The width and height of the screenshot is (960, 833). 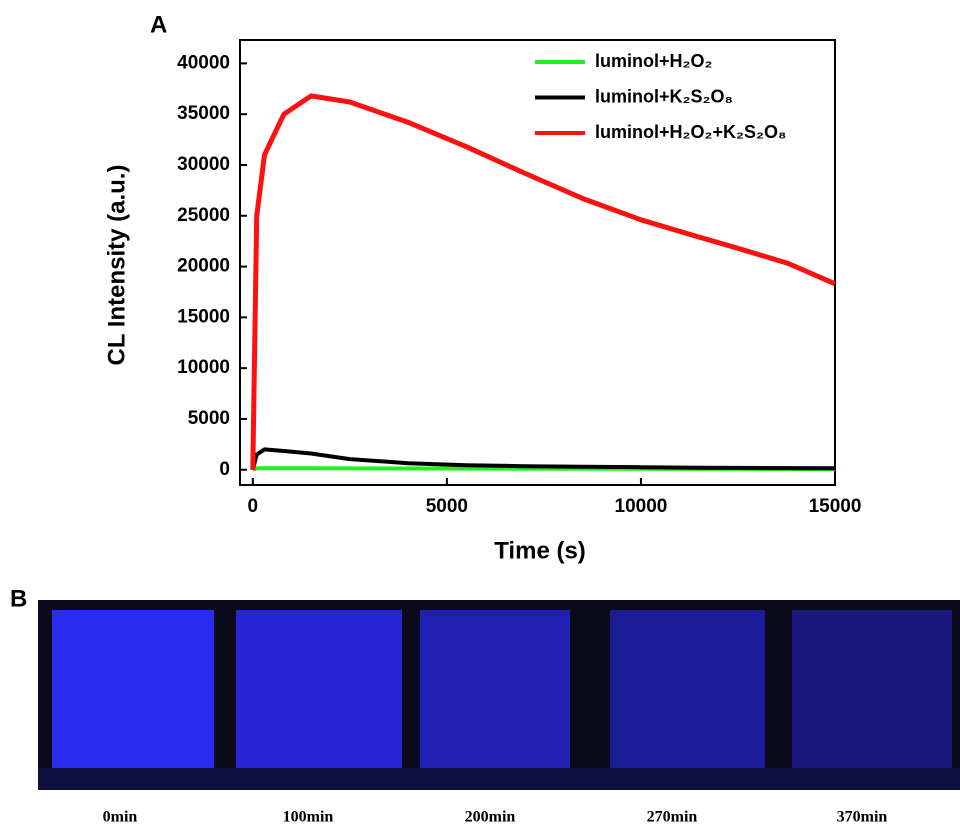 I want to click on x-tick-label: 10000, so click(x=641, y=506).